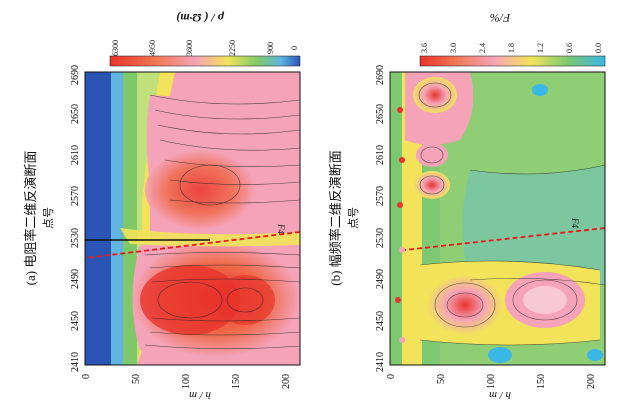  Describe the element at coordinates (152, 48) in the screenshot. I see `svg-text: 4950` at that location.